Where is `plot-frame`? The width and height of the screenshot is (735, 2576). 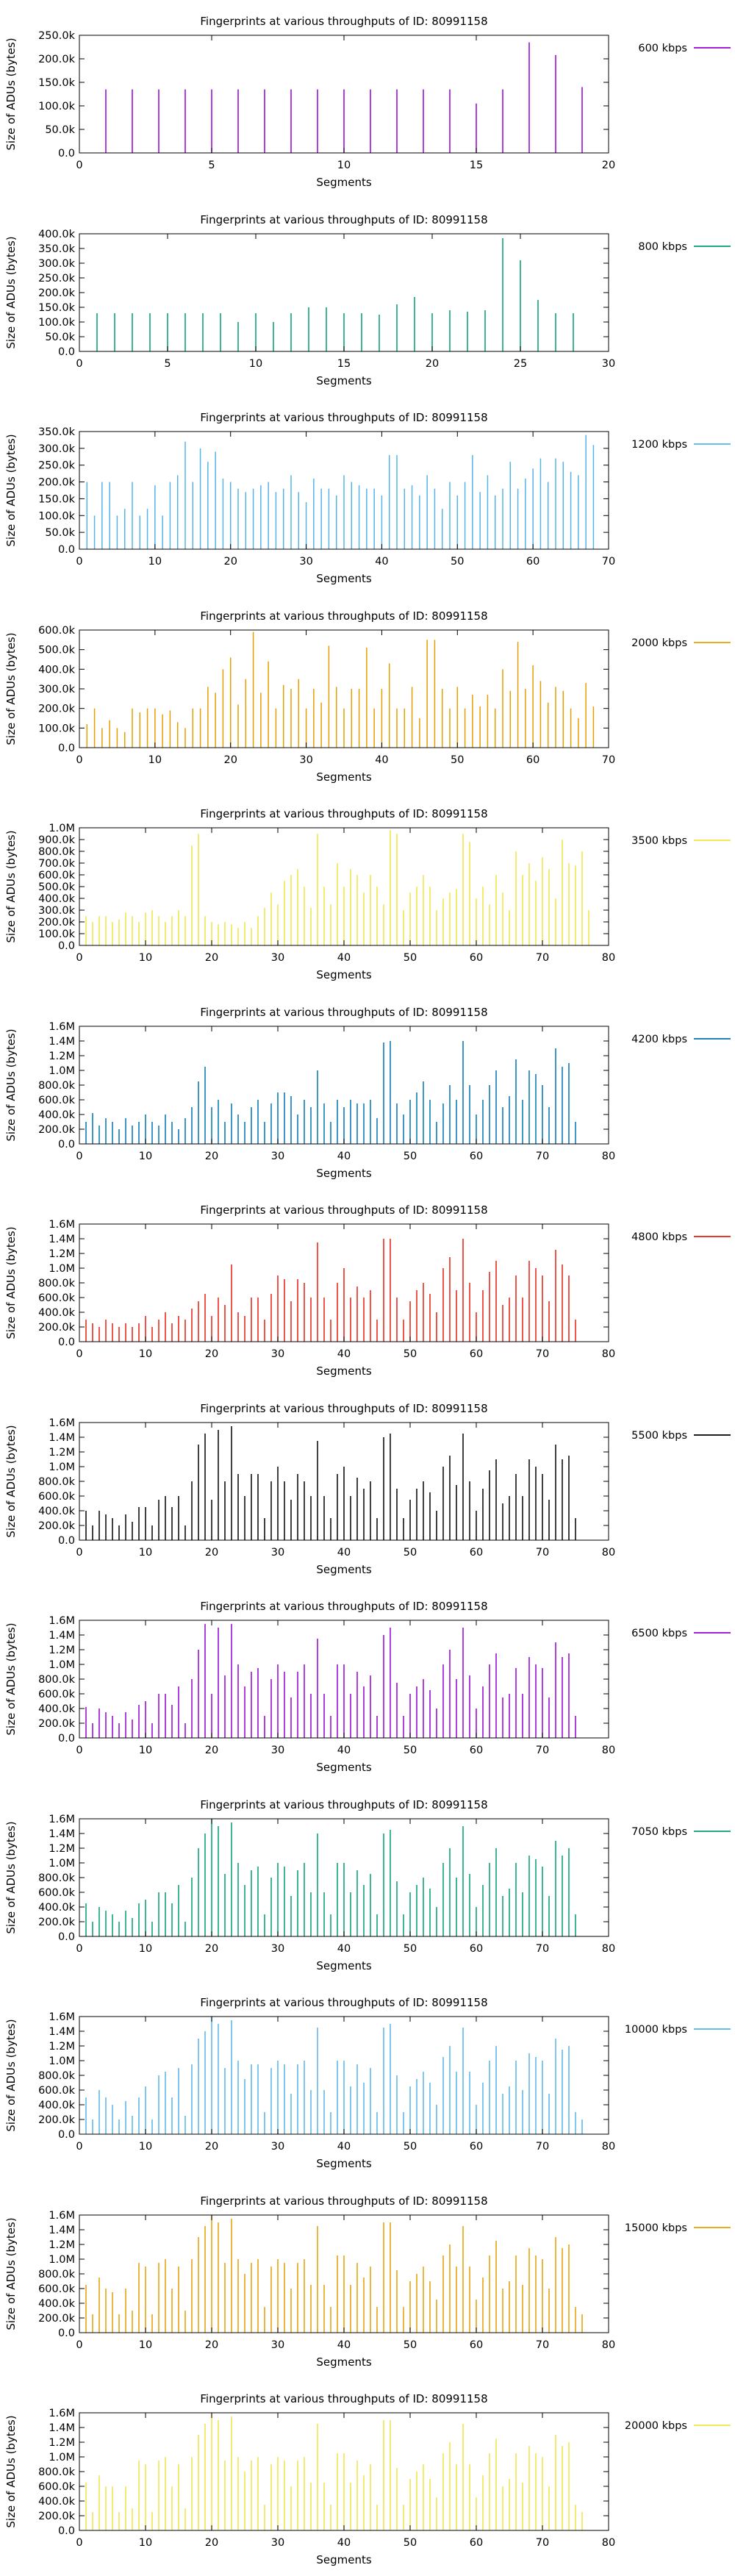
plot-frame is located at coordinates (344, 491).